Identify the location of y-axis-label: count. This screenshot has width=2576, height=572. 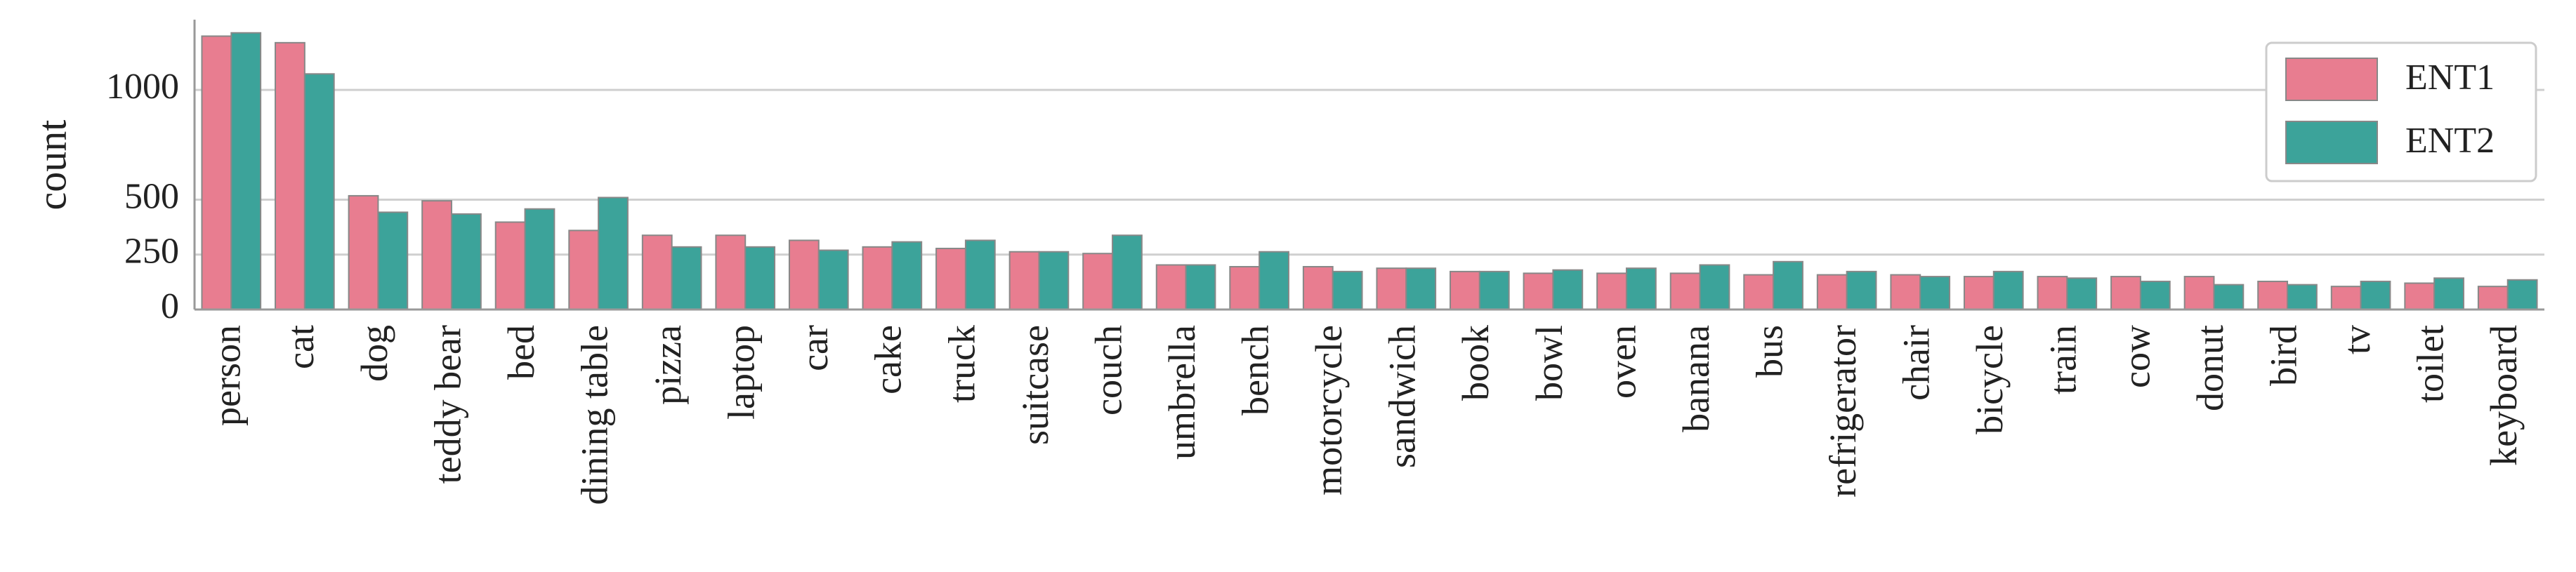
(51, 165).